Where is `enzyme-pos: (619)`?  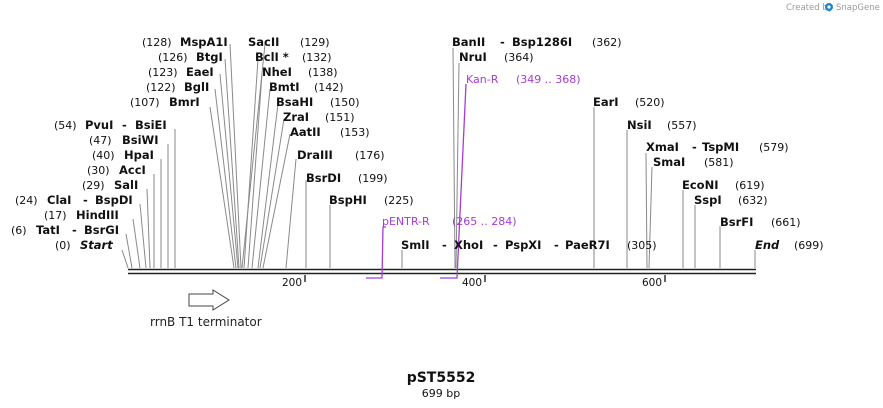
enzyme-pos: (619) is located at coordinates (750, 185).